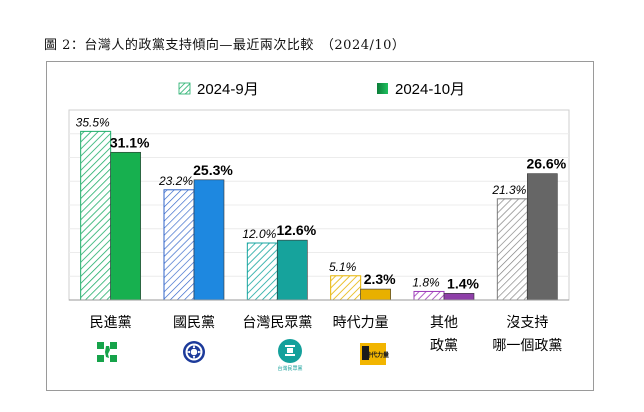 Image resolution: width=644 pixels, height=412 pixels. I want to click on page-title: 圖 2：台灣人的政黨支持傾向—最近兩次比較 （2024/10）, so click(225, 45).